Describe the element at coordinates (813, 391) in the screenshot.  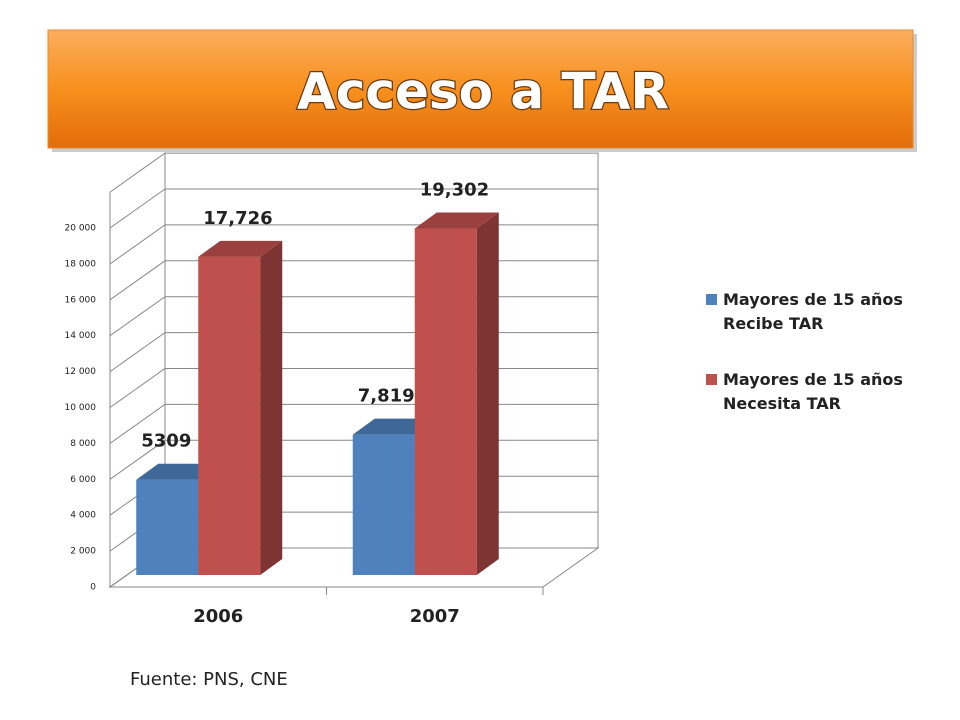
I see `legend-label: Mayores de 15 años Necesita TAR` at that location.